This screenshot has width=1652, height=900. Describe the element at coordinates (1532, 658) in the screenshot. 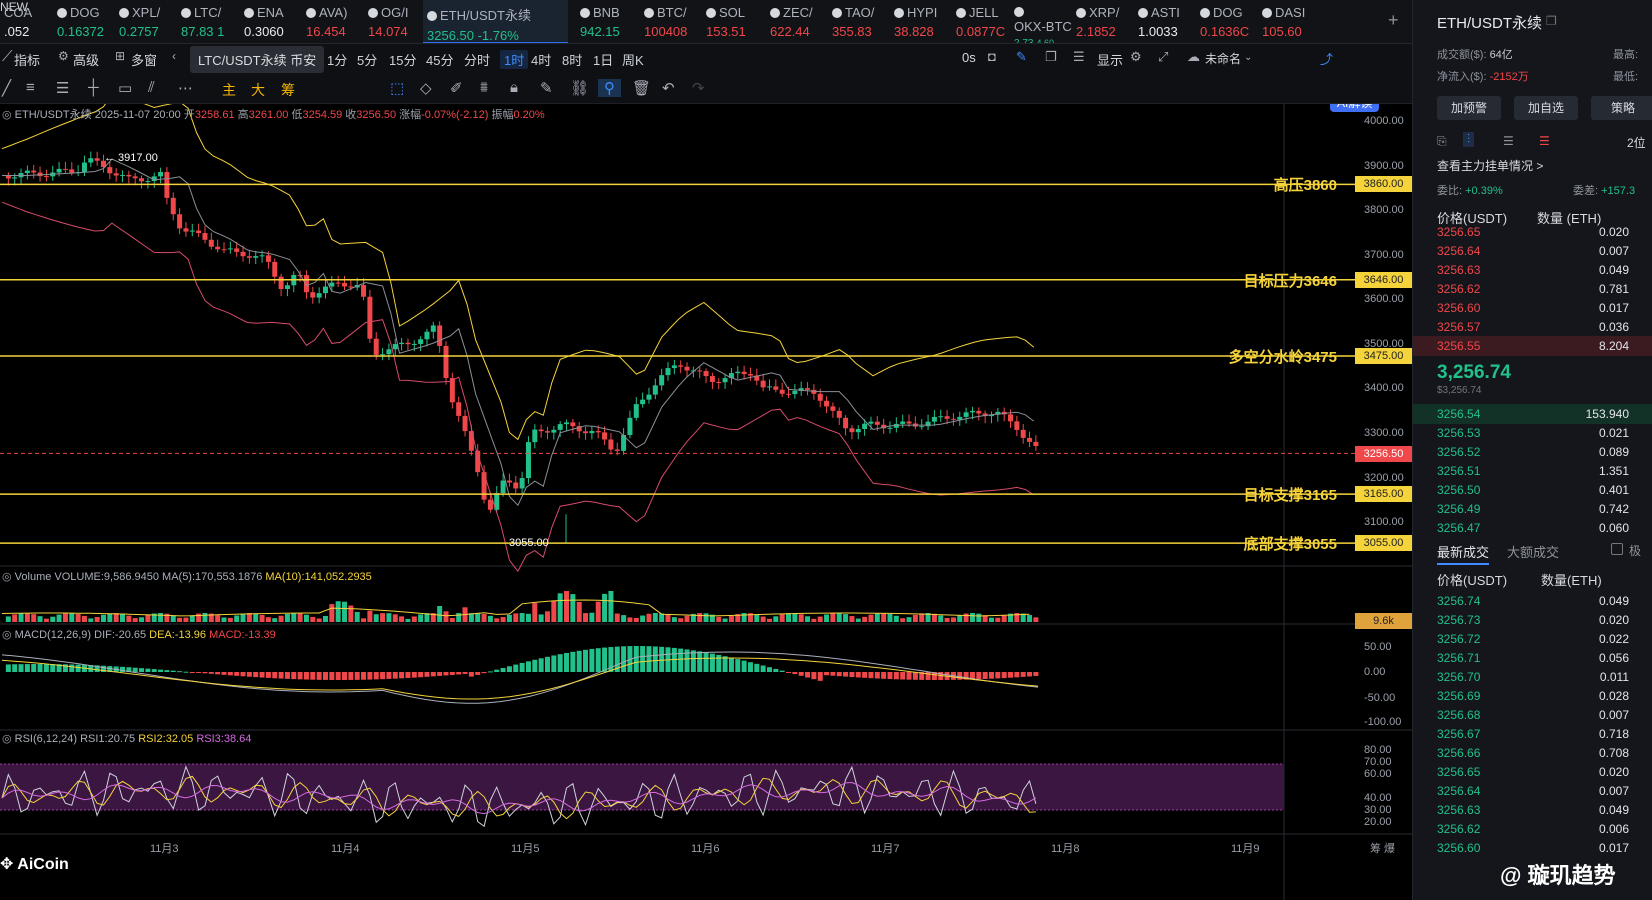

I see `trade-row: 3256.71 0.056` at that location.